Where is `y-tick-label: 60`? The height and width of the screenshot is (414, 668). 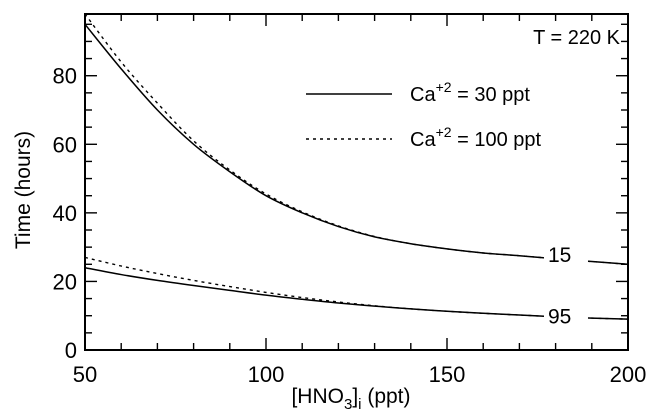 y-tick-label: 60 is located at coordinates (65, 144).